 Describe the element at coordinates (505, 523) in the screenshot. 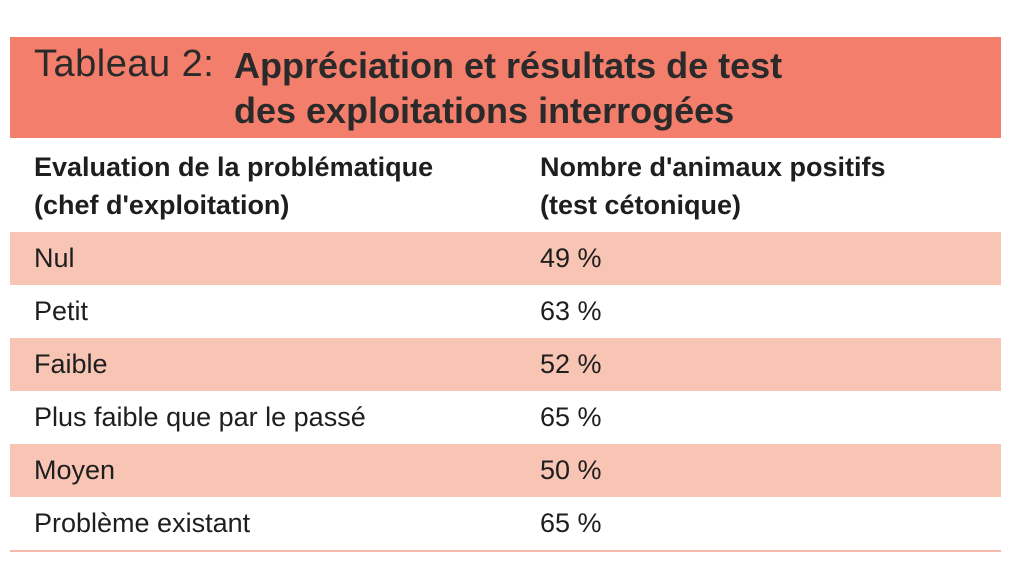

I see `table-row: Problème existant 65 %` at that location.